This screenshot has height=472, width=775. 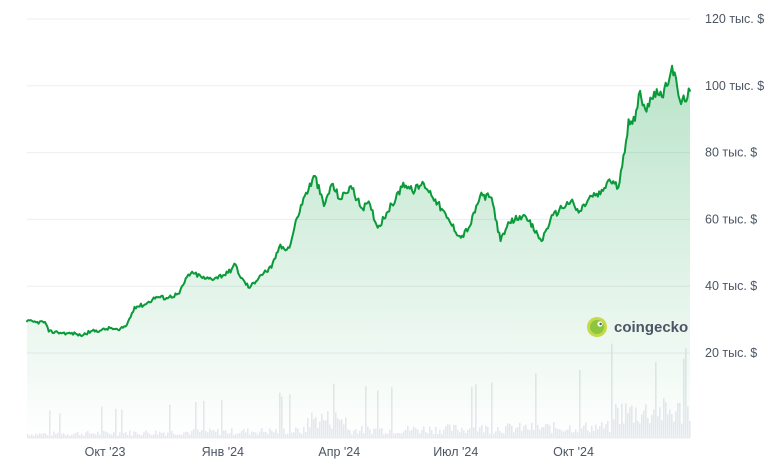 I want to click on x-tick-label: Окт '23, so click(x=105, y=452).